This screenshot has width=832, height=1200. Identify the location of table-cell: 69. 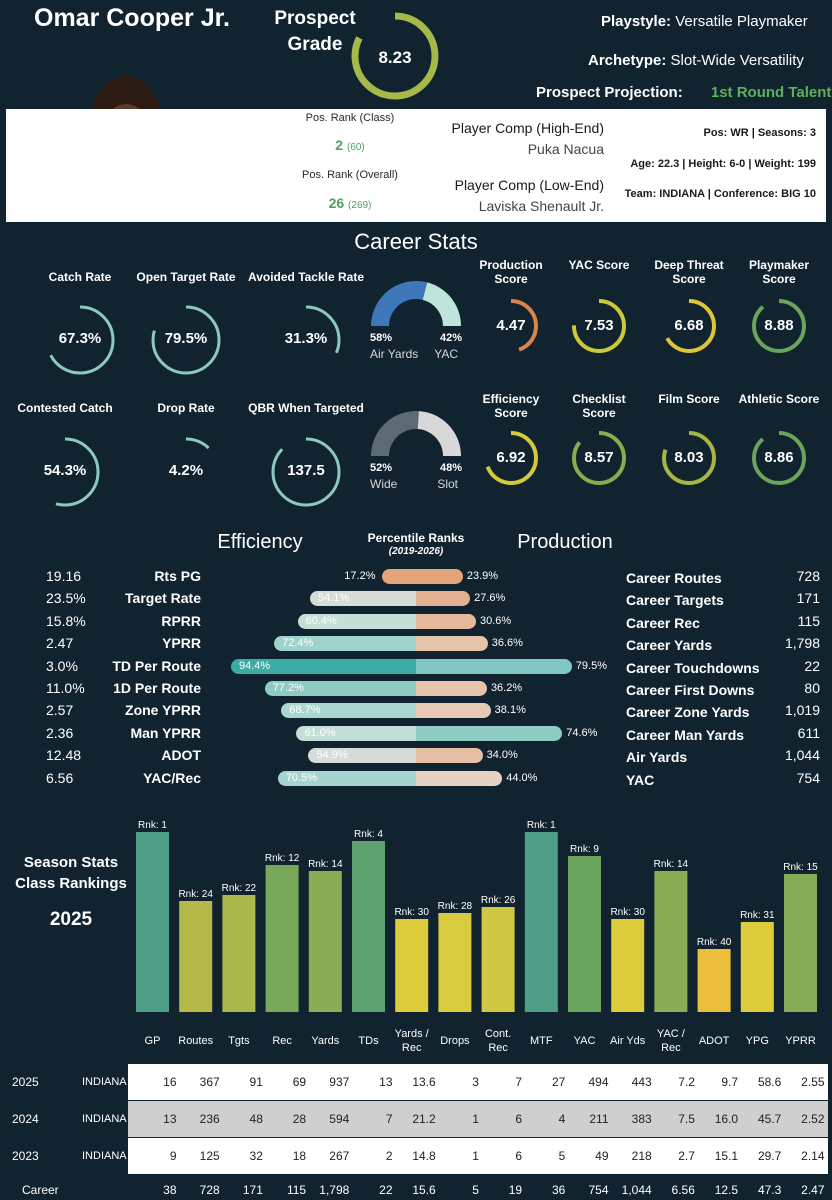
(299, 1082).